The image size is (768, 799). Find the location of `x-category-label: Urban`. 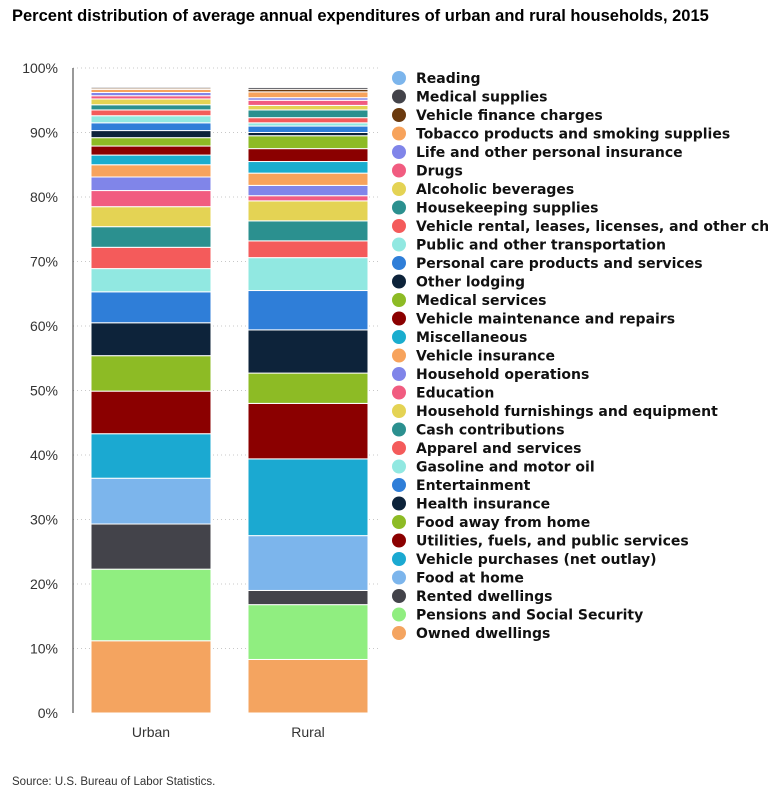

x-category-label: Urban is located at coordinates (151, 732).